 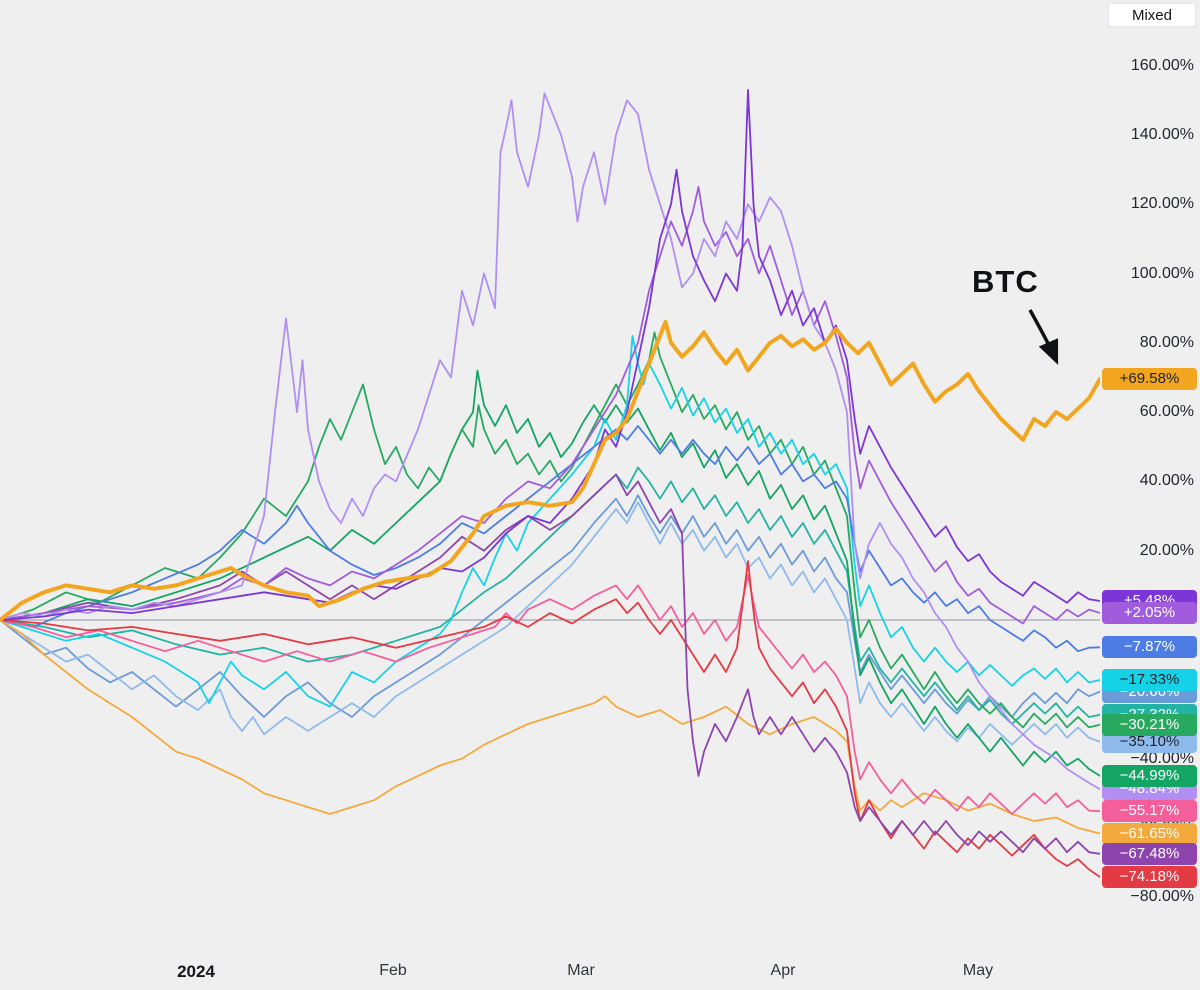 I want to click on price-badge-amber-2: −61.65%, so click(x=1149, y=833).